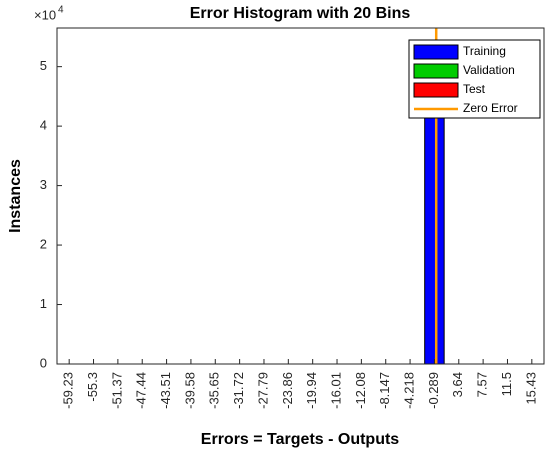  What do you see at coordinates (335, 390) in the screenshot?
I see `x-tick-label: -16.01` at bounding box center [335, 390].